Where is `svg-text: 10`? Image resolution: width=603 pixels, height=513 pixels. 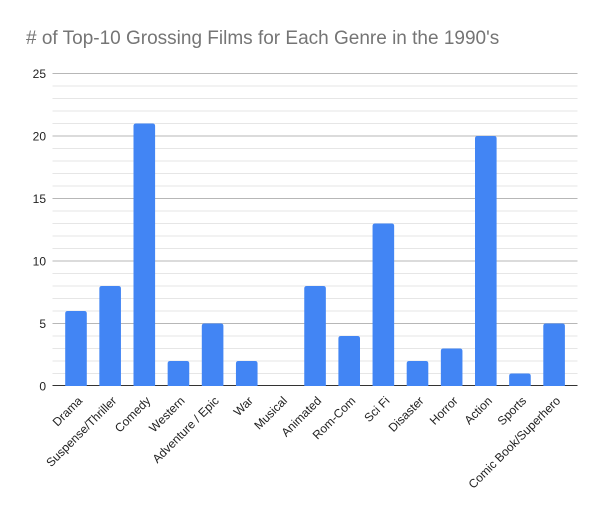 svg-text: 10 is located at coordinates (40, 262).